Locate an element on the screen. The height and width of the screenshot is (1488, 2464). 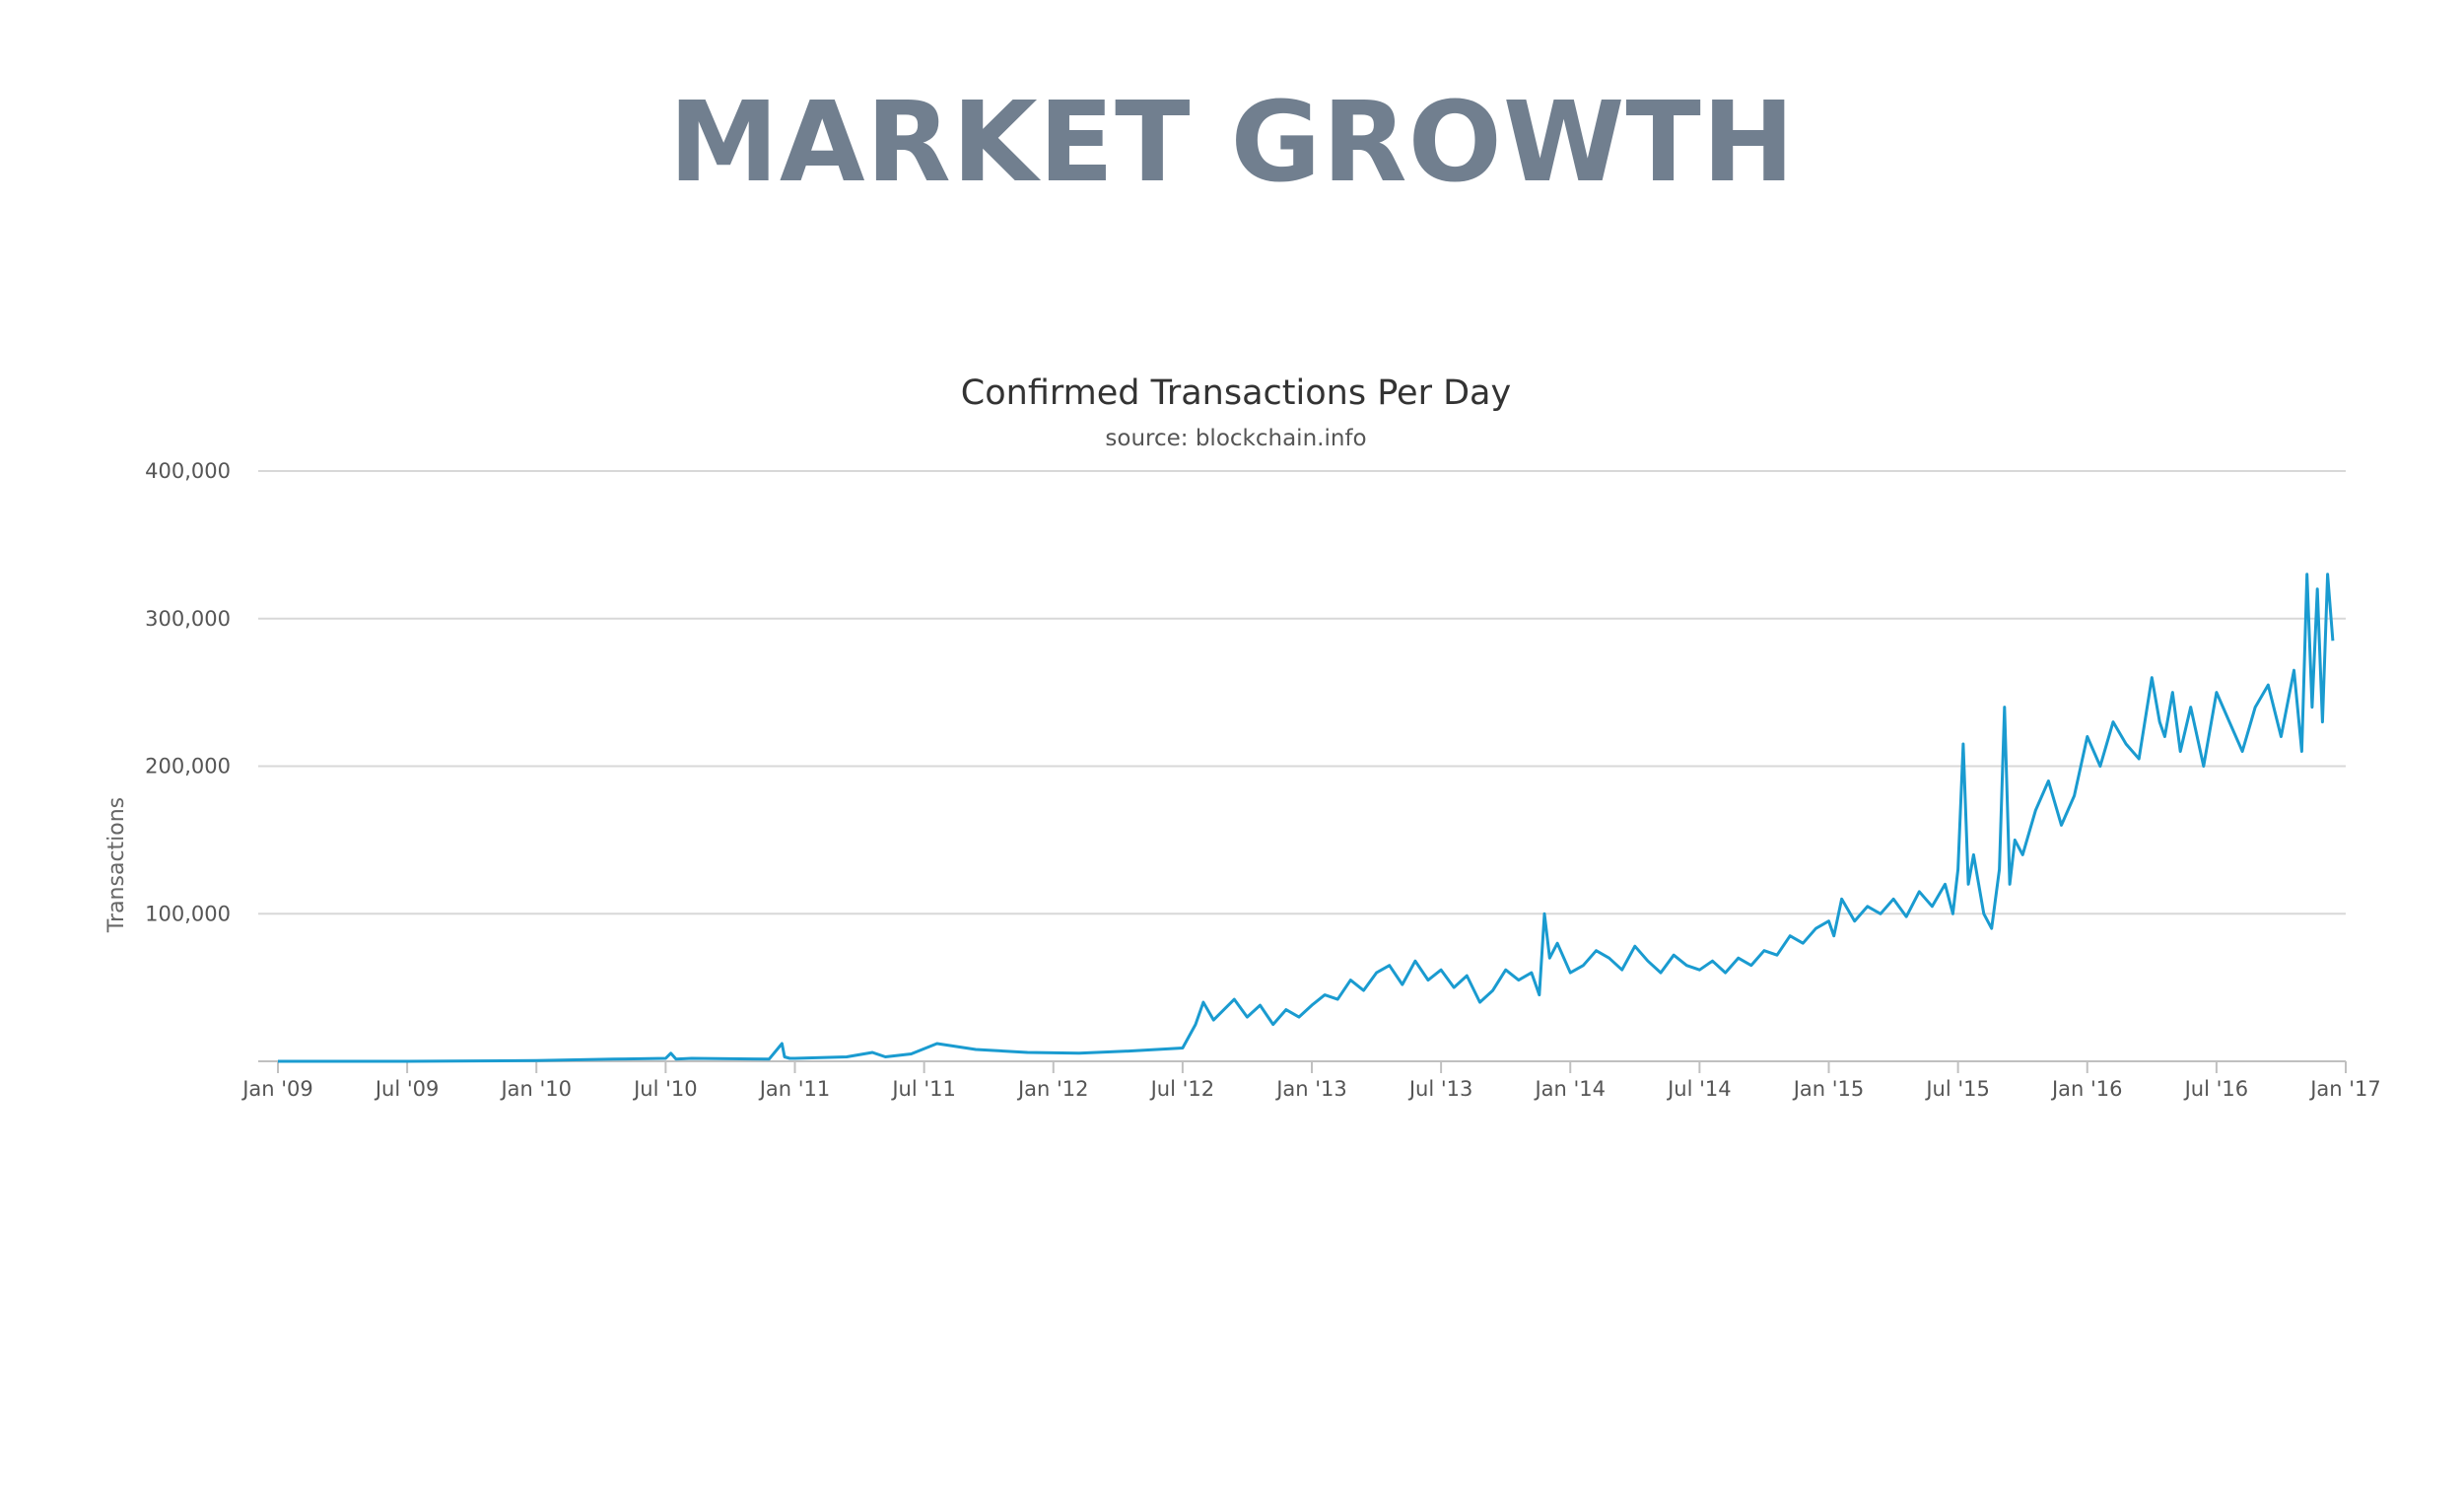
x-tick-label: Jan '12 is located at coordinates (1052, 1089).